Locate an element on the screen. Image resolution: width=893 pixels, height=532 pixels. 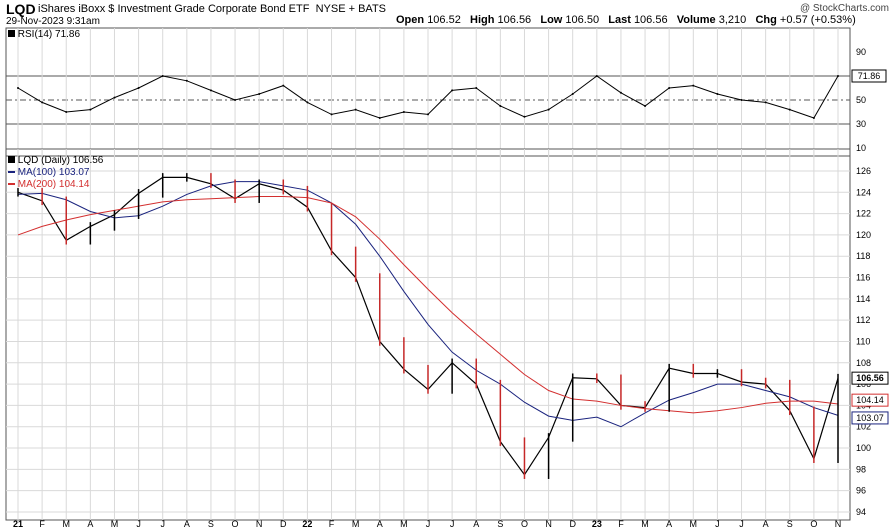
change-value: +0.57 (+0.53%) is located at coordinates (817, 20).